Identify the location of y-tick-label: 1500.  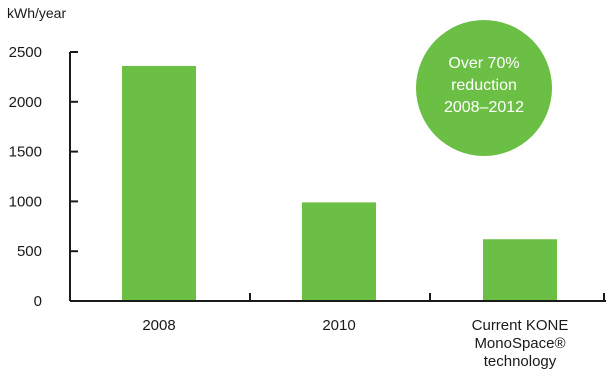
(25, 152).